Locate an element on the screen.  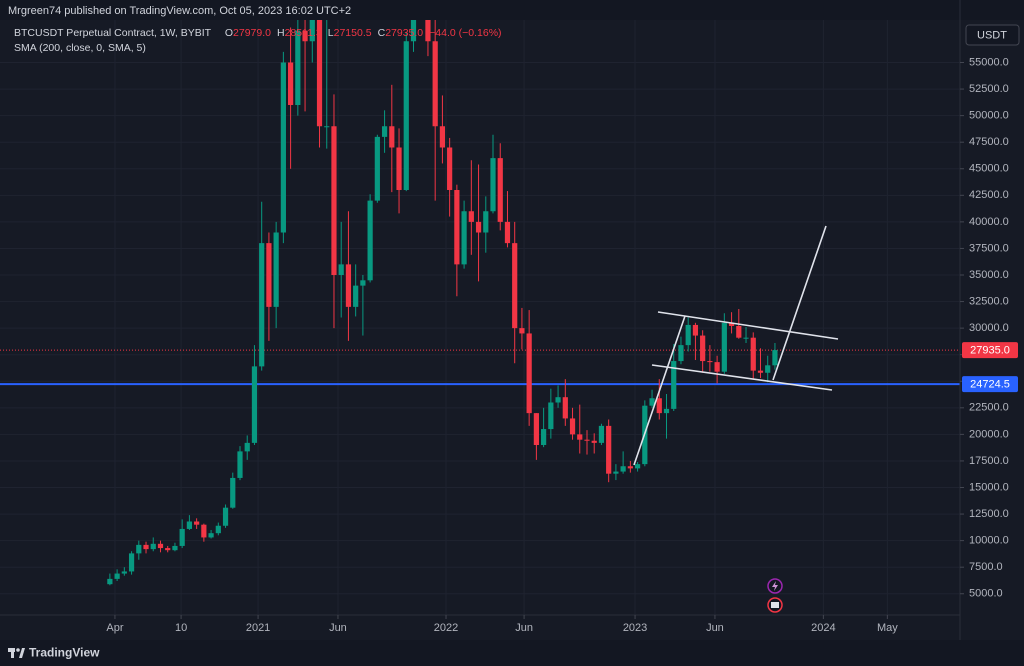
currency: USDT is located at coordinates (992, 35).